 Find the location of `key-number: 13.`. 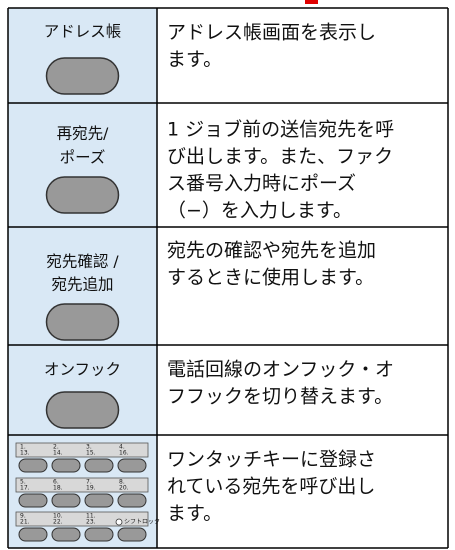

key-number: 13. is located at coordinates (25, 453).